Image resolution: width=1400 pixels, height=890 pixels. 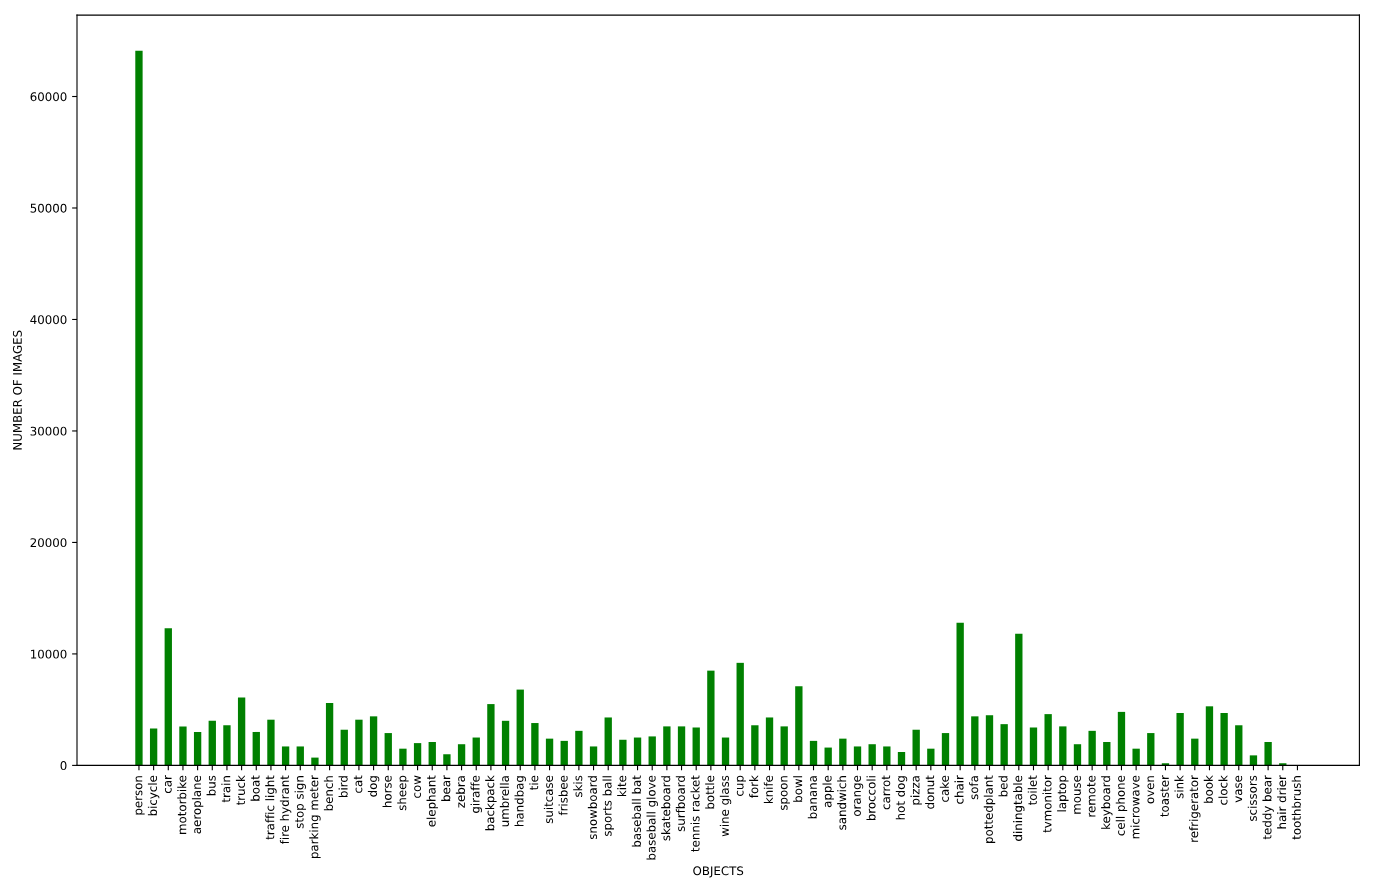 I want to click on x-tick-label: frisbee, so click(x=563, y=795).